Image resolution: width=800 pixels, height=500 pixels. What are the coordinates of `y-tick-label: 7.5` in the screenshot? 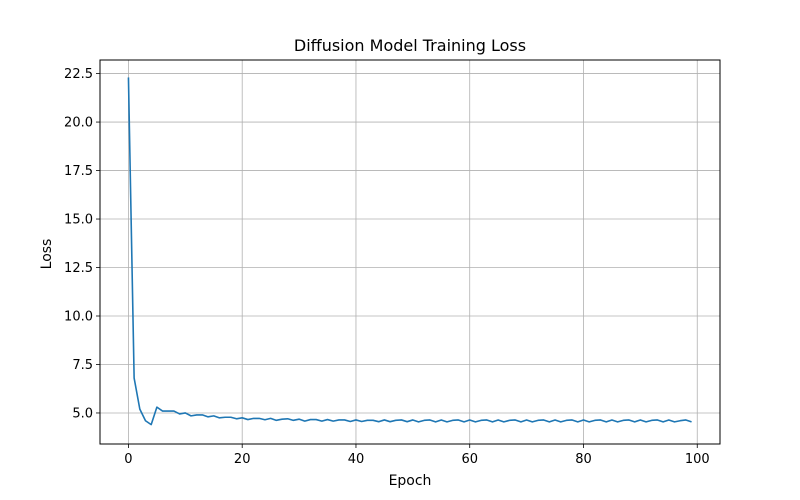 It's located at (82, 365).